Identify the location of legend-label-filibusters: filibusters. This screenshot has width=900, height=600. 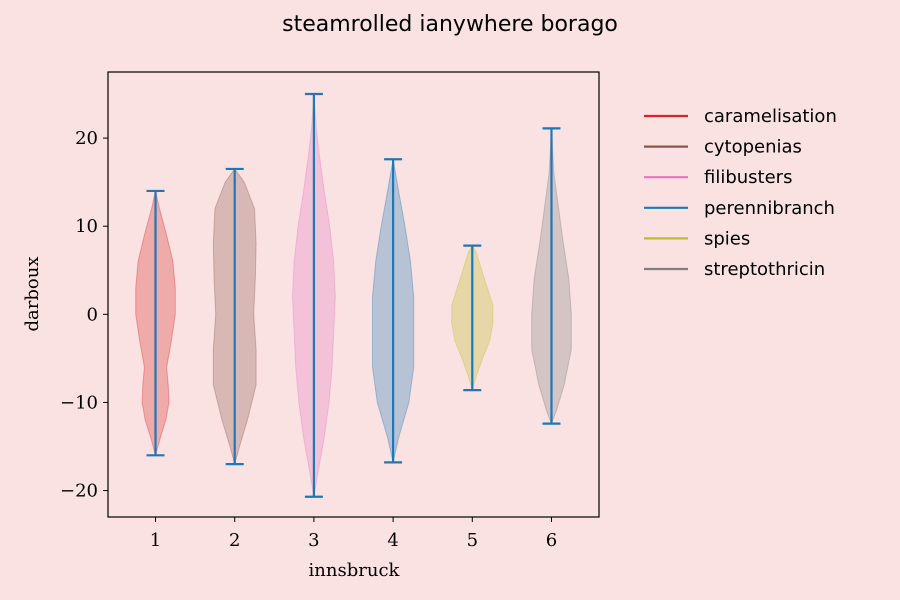
(748, 177).